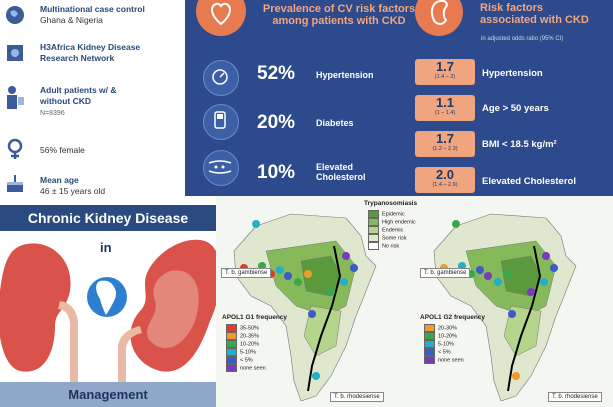 This screenshot has height=407, width=613. Describe the element at coordinates (391, 246) in the screenshot. I see `tryp-legend-label: No risk` at that location.